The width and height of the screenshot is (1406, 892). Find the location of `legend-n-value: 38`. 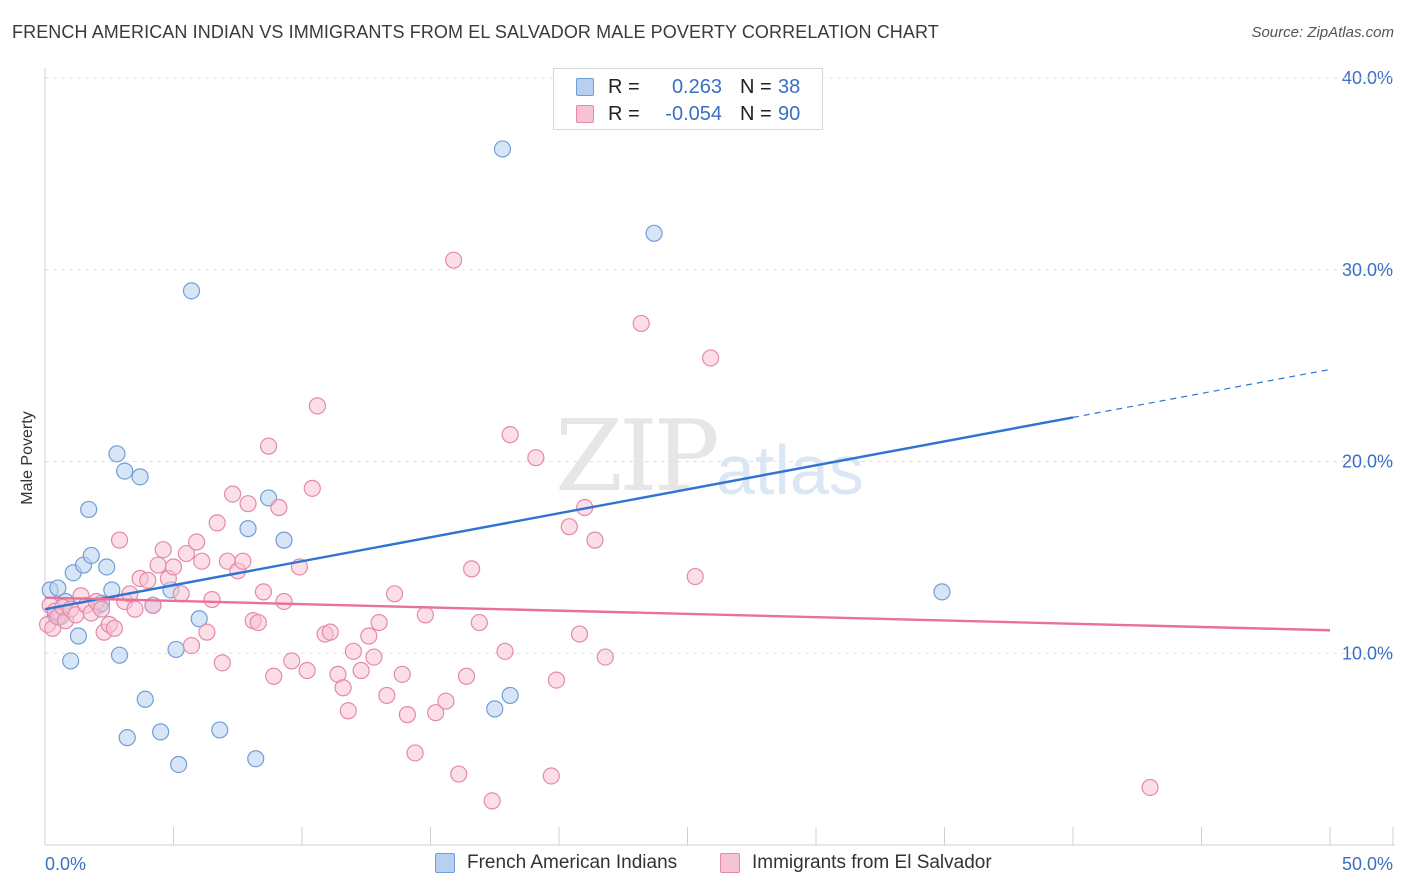

legend-n-value: 38 is located at coordinates (789, 86).